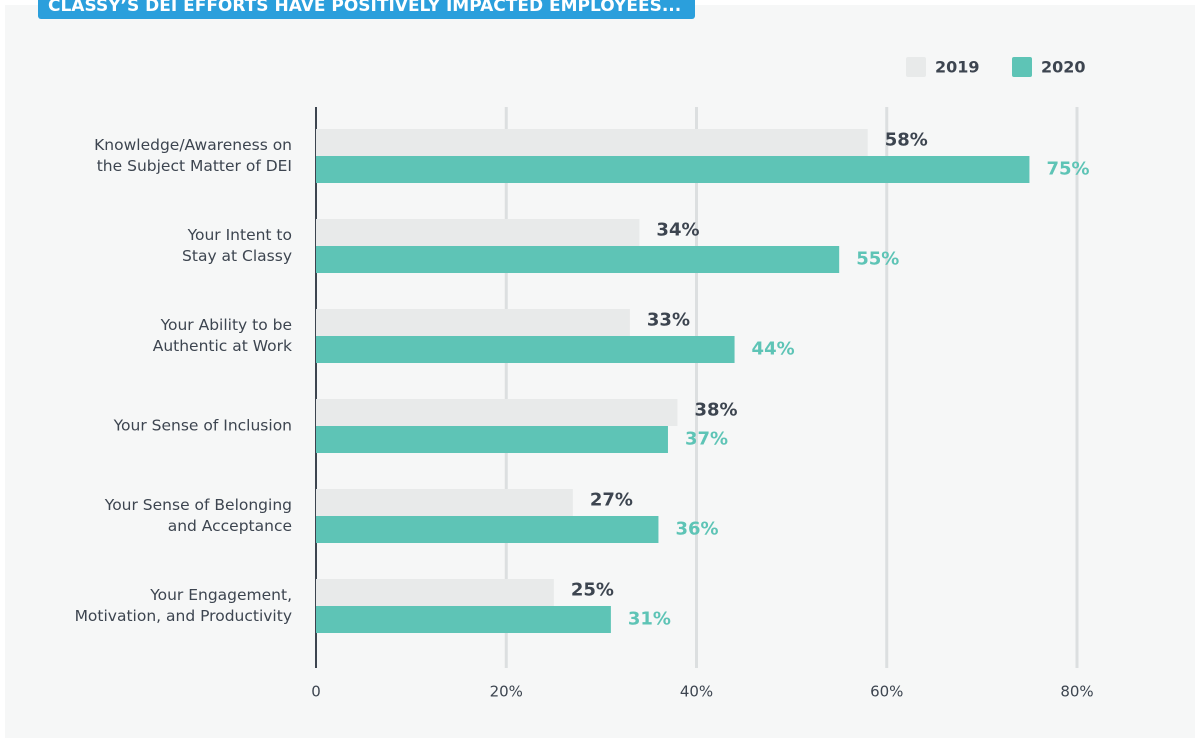  I want to click on category-label: Your Sense of Inclusion, so click(202, 425).